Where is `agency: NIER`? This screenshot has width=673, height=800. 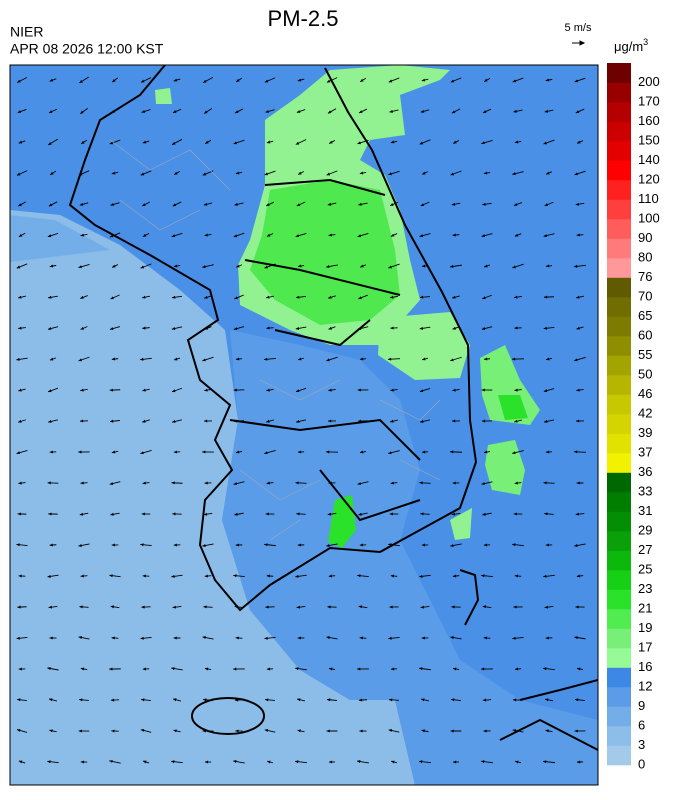
agency: NIER is located at coordinates (26, 32).